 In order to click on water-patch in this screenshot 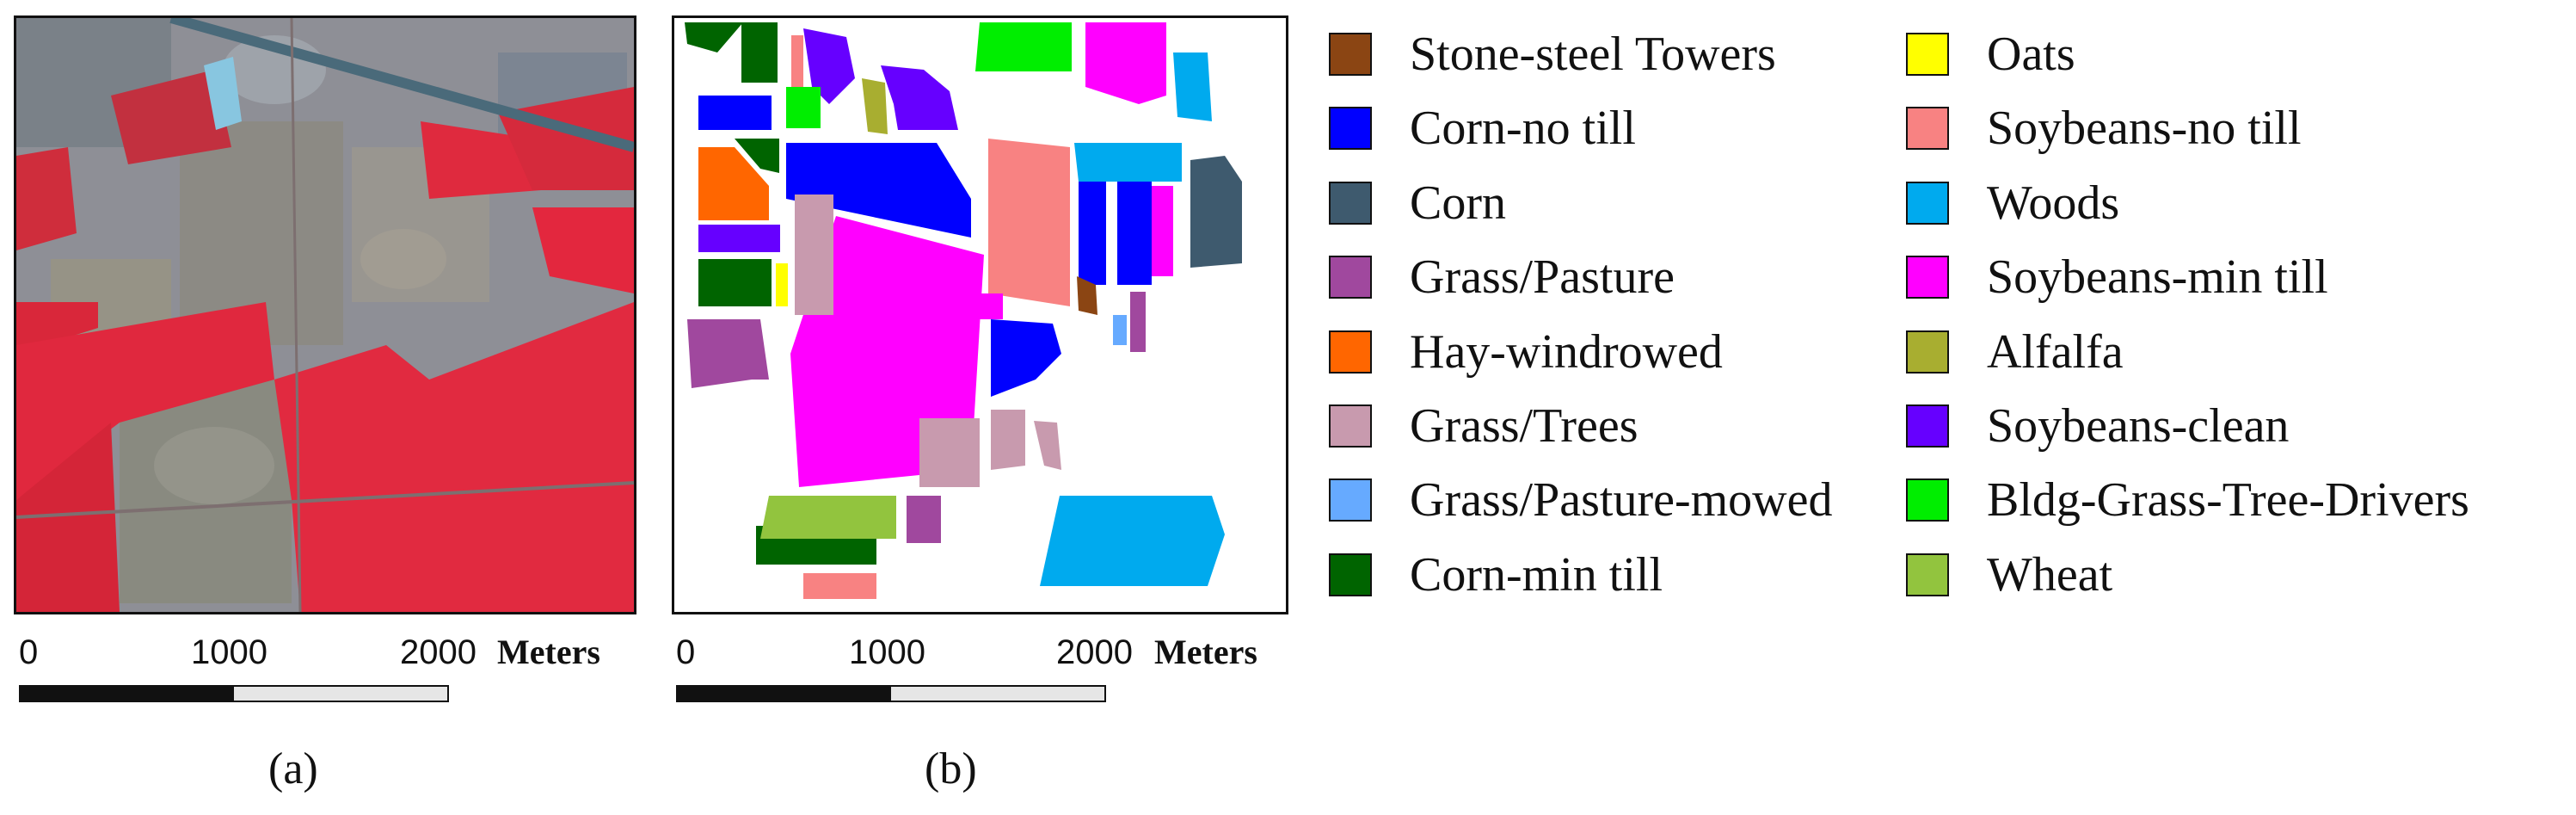, I will do `click(223, 93)`.